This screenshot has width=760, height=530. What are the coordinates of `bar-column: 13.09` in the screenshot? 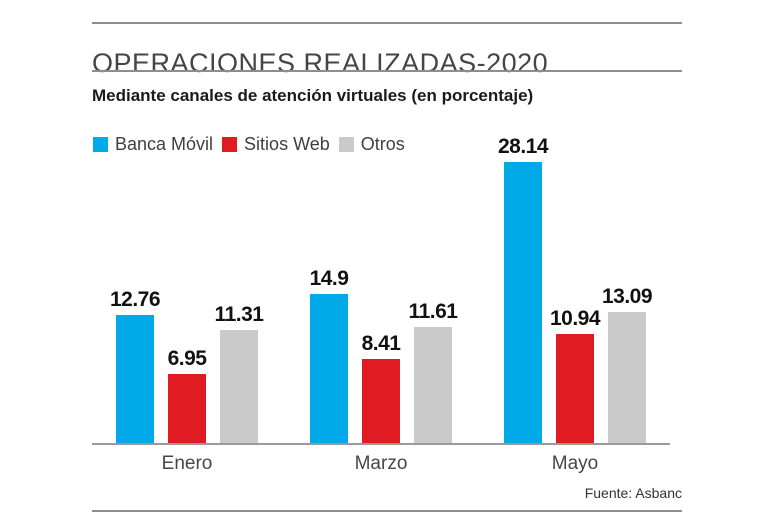 It's located at (627, 364).